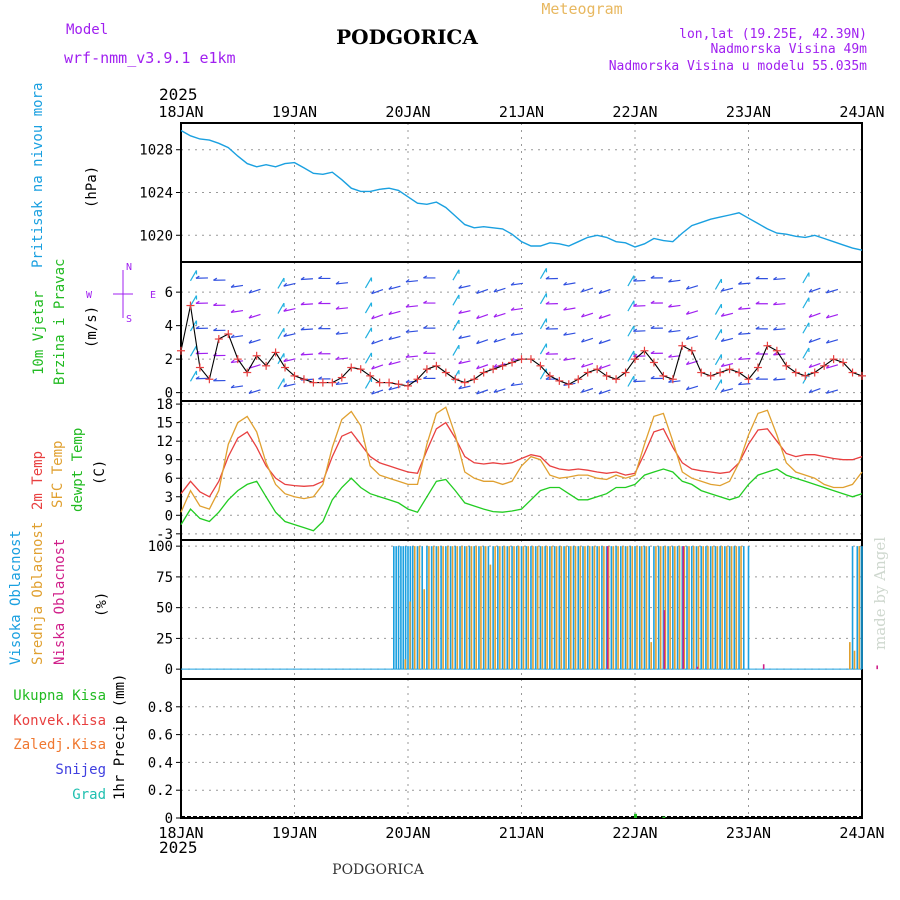 Image resolution: width=900 pixels, height=900 pixels. Describe the element at coordinates (16, 597) in the screenshot. I see `cloud-axis-label-1: Visoka Oblacnost` at that location.